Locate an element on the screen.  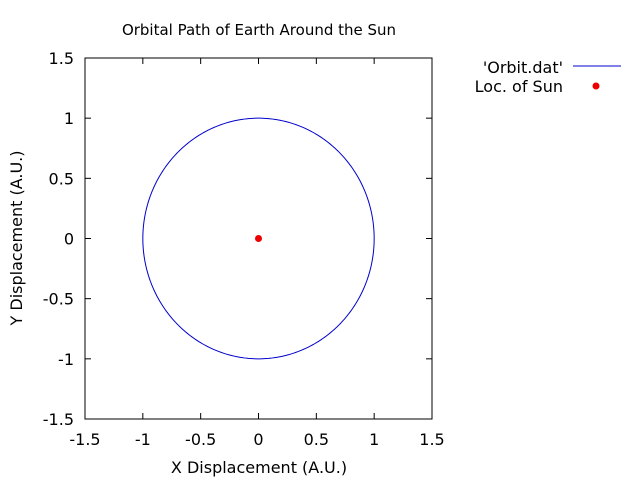
y-tick-label: -0.5 is located at coordinates (58, 299).